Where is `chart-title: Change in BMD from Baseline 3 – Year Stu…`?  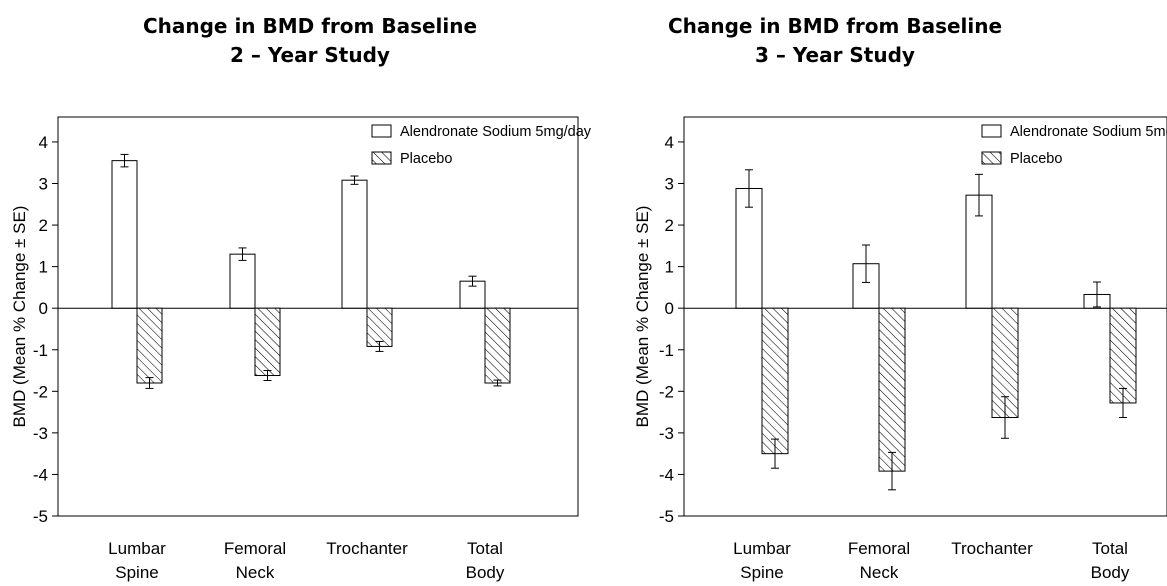 chart-title: Change in BMD from Baseline 3 – Year Stu… is located at coordinates (835, 41).